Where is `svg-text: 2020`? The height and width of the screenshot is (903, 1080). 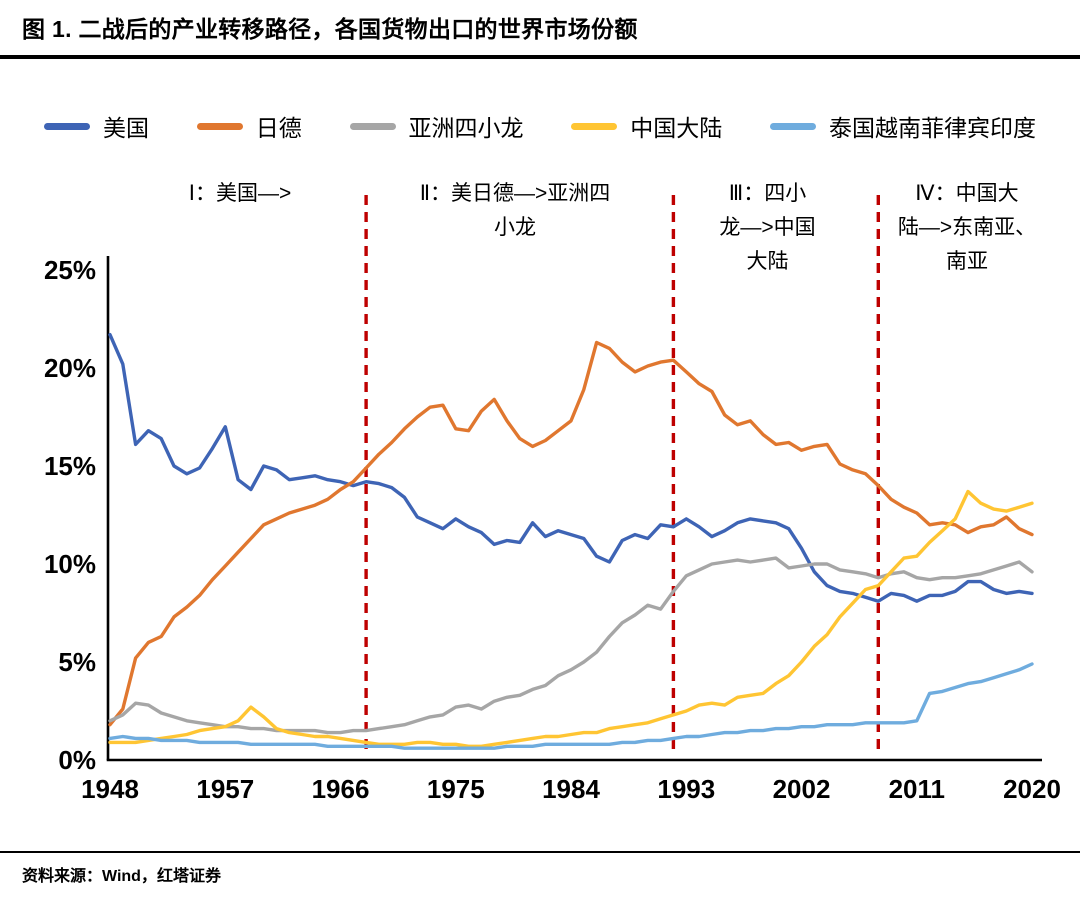
svg-text: 2020 is located at coordinates (1032, 789).